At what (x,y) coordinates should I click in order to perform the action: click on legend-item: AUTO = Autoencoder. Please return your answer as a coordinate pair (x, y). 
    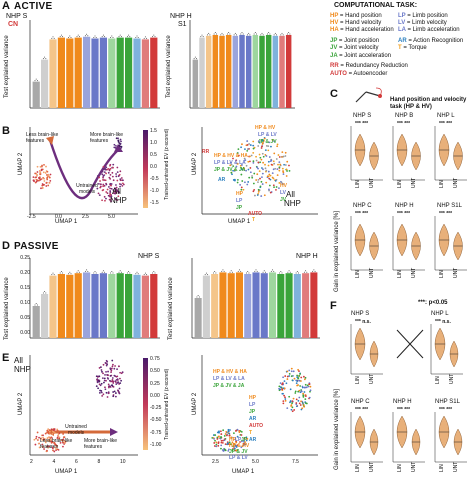
    Looking at the image, I should click on (358, 74).